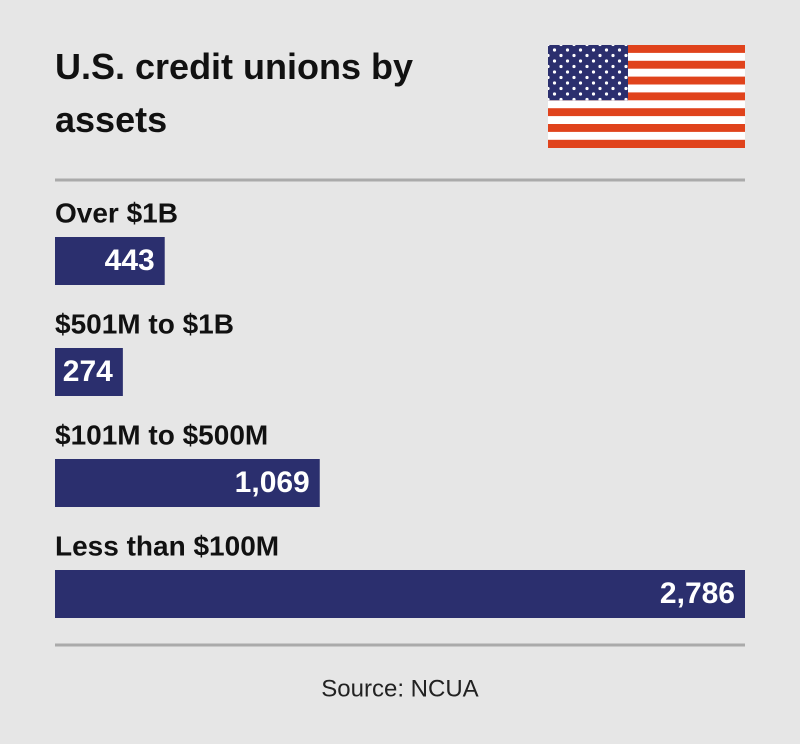 This screenshot has height=744, width=800. Describe the element at coordinates (116, 212) in the screenshot. I see `category-label: Over $1B` at that location.